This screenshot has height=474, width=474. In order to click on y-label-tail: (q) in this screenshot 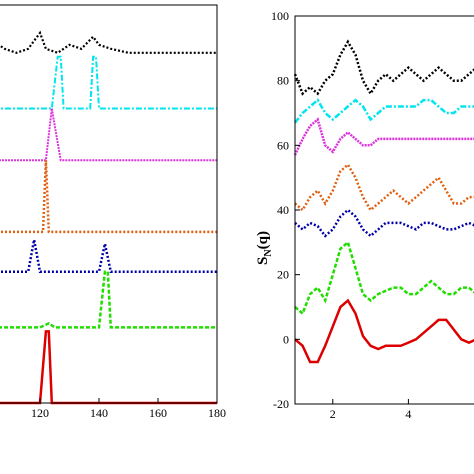, I will do `click(263, 240)`.